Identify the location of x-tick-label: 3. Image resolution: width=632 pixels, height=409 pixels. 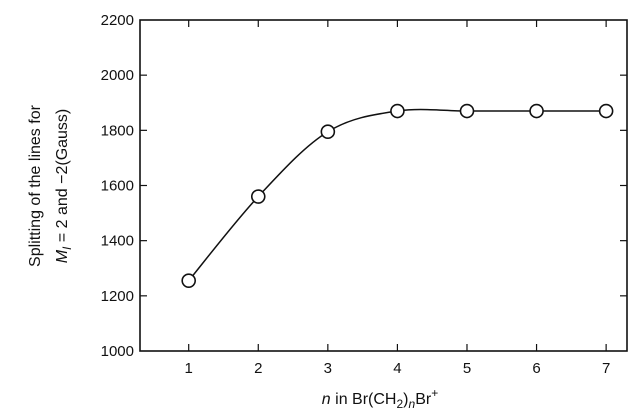
(328, 368).